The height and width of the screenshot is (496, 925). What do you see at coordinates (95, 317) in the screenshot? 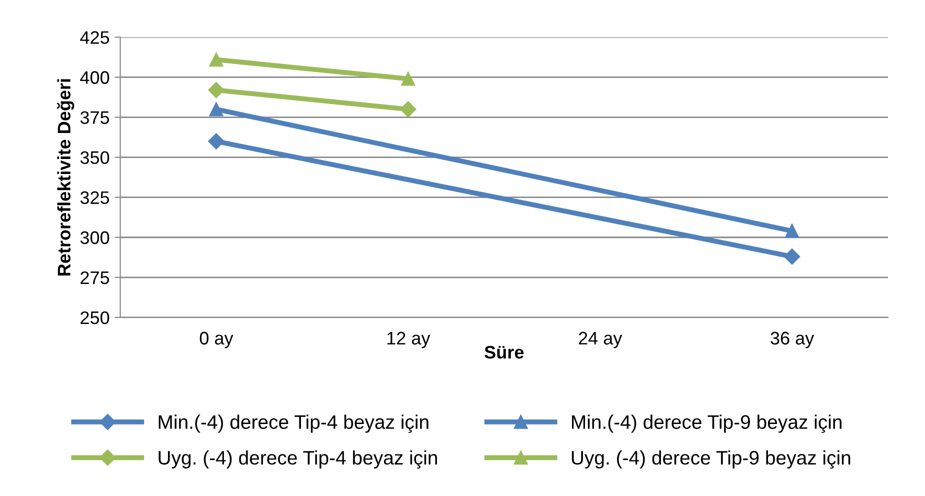
I see `y-tick-label: 250` at bounding box center [95, 317].